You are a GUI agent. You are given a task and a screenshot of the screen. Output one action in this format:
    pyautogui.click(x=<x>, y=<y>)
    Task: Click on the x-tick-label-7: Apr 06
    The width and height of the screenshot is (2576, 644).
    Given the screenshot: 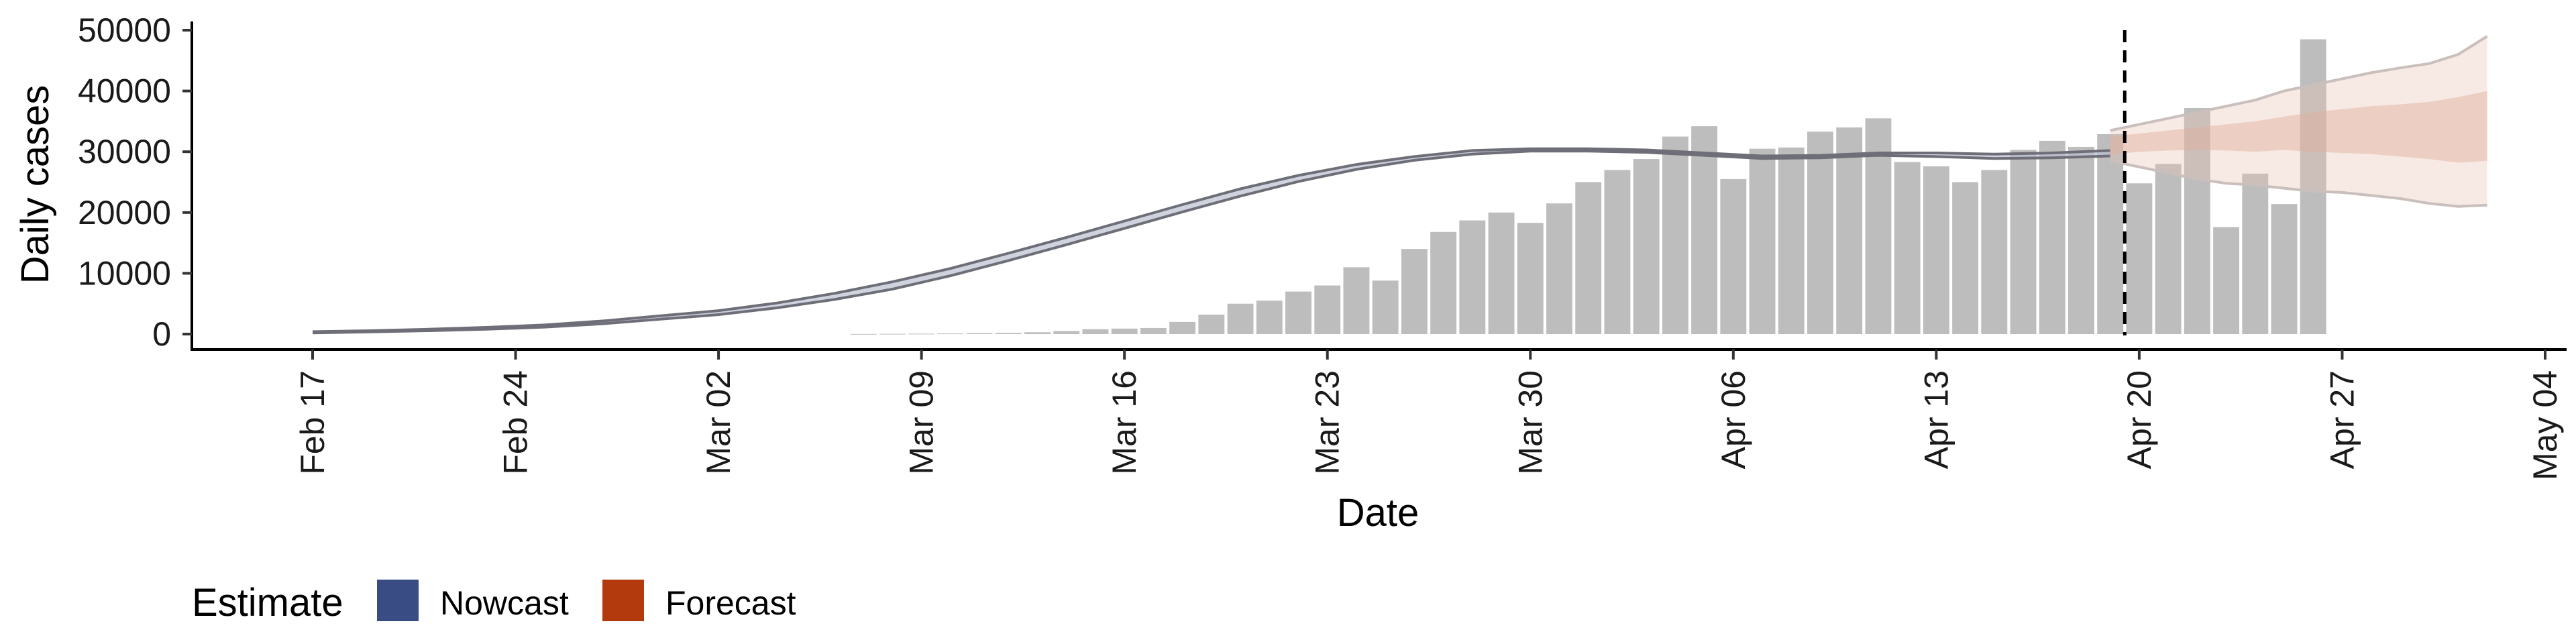 What is the action you would take?
    pyautogui.click(x=1733, y=419)
    